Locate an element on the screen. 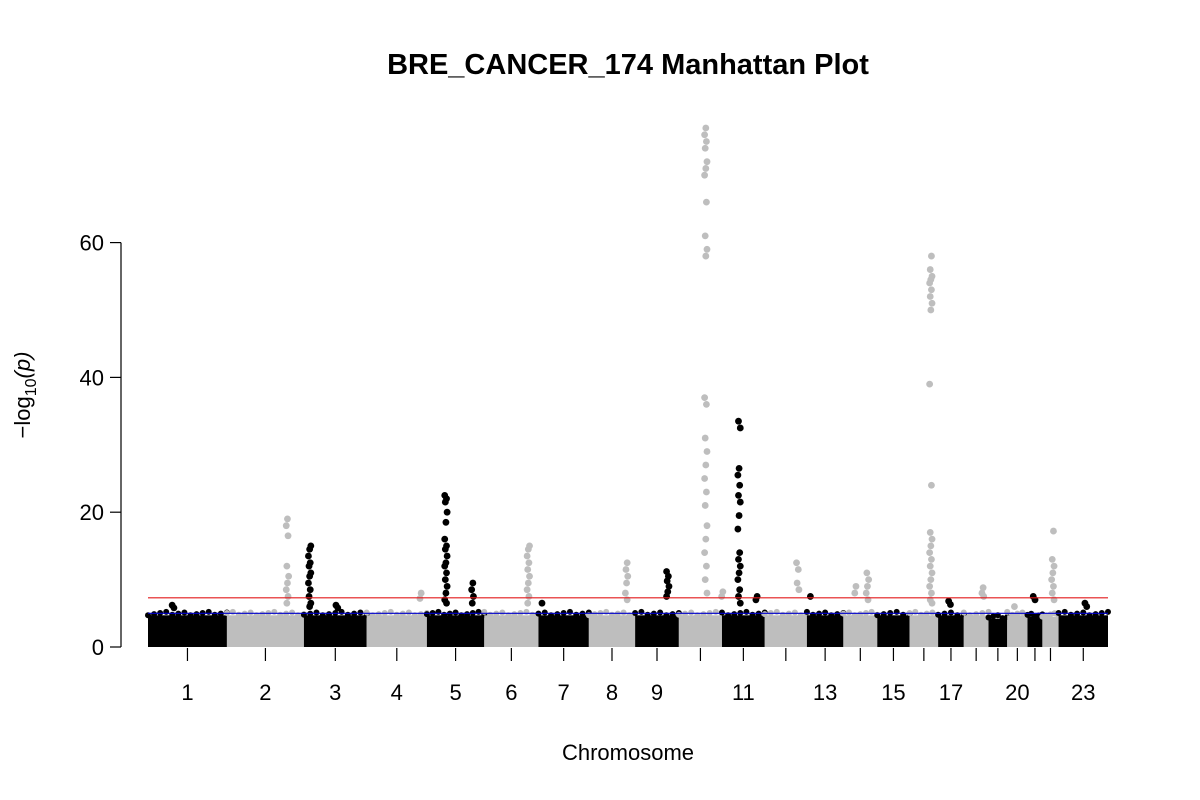 This screenshot has height=800, width=1200. y-axis-label: −log10(p) is located at coordinates (25, 395).